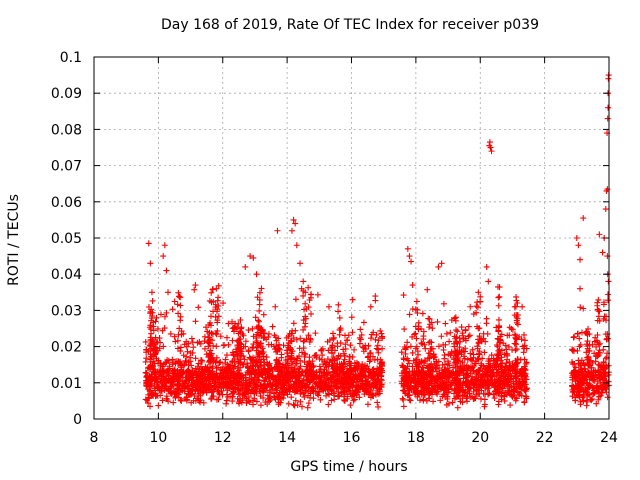 This screenshot has width=640, height=480. I want to click on x-tick-label: 12, so click(223, 438).